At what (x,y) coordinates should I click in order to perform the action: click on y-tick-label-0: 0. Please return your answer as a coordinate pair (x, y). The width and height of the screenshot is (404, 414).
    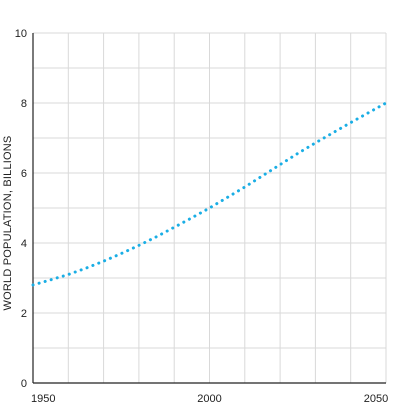
    Looking at the image, I should click on (24, 384).